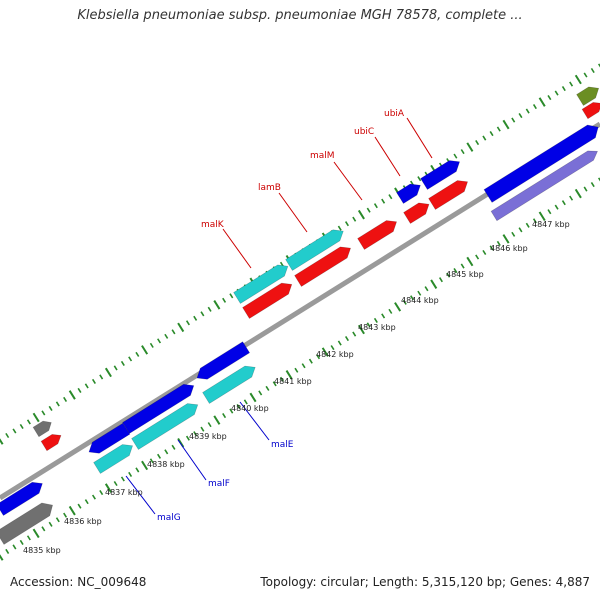  Describe the element at coordinates (590, 111) in the screenshot. I see `gene-red-edge` at that location.